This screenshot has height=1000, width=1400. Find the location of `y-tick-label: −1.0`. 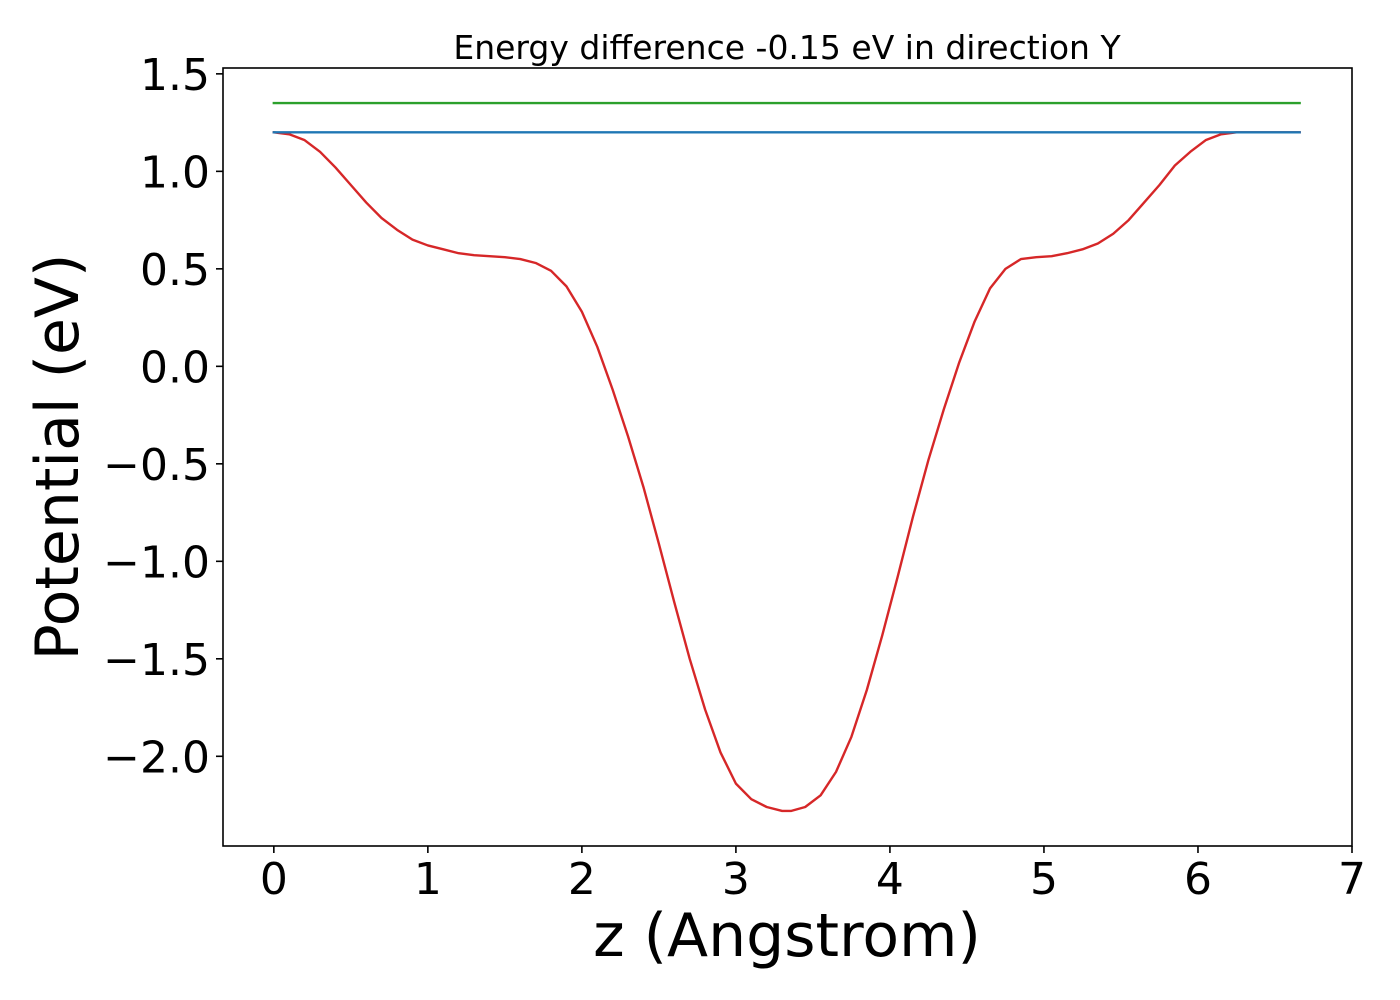

y-tick-label: −1.0 is located at coordinates (156, 562).